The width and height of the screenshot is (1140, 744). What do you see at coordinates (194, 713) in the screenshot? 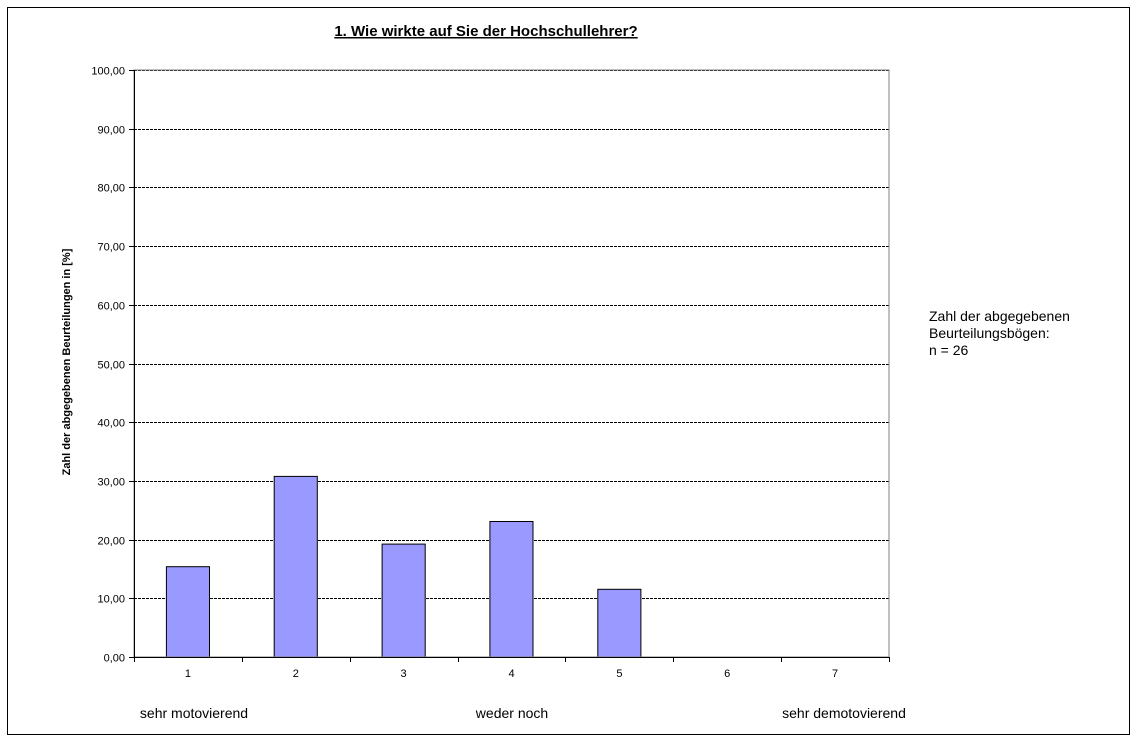
I see `scale-label-left: sehr motovierend` at bounding box center [194, 713].